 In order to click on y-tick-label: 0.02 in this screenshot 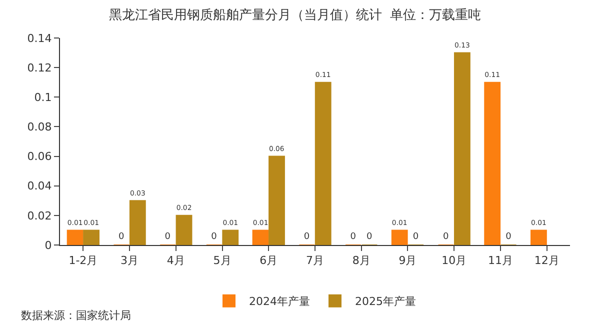, I will do `click(39, 215)`.